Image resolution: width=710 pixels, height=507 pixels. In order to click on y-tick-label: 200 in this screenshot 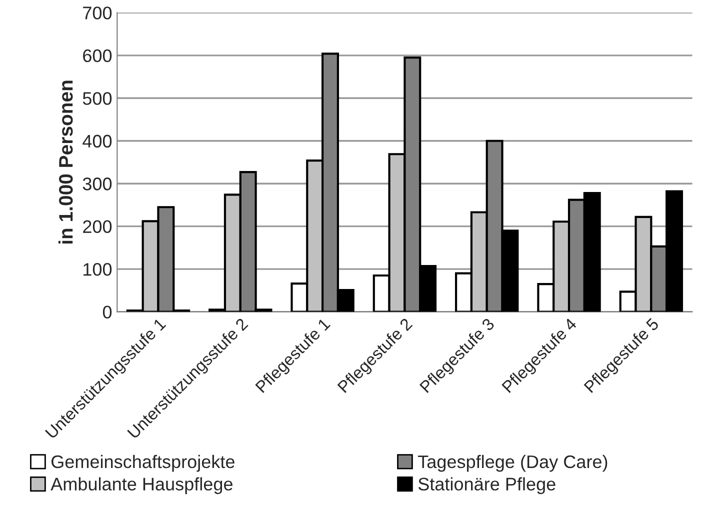, I will do `click(97, 227)`.